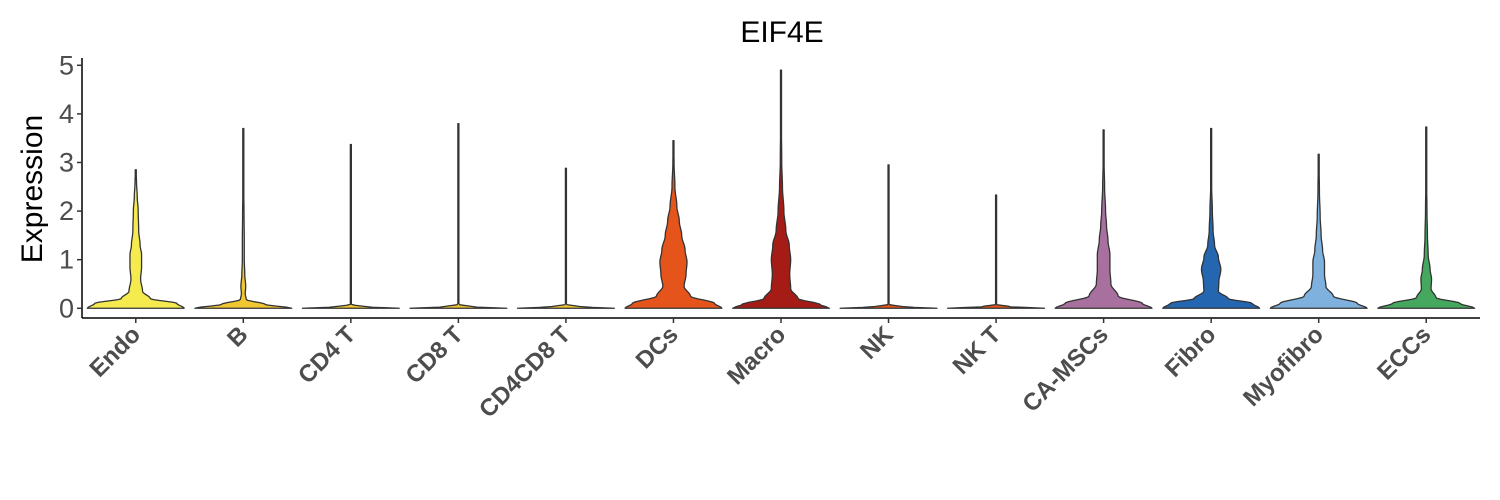 This screenshot has width=1500, height=500. What do you see at coordinates (66, 260) in the screenshot?
I see `y-tick-label: 1` at bounding box center [66, 260].